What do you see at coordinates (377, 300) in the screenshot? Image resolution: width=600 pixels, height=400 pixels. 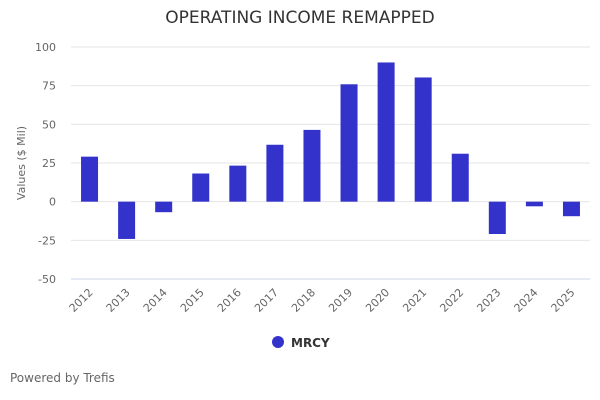 I see `x-tick-label: 2020` at bounding box center [377, 300].